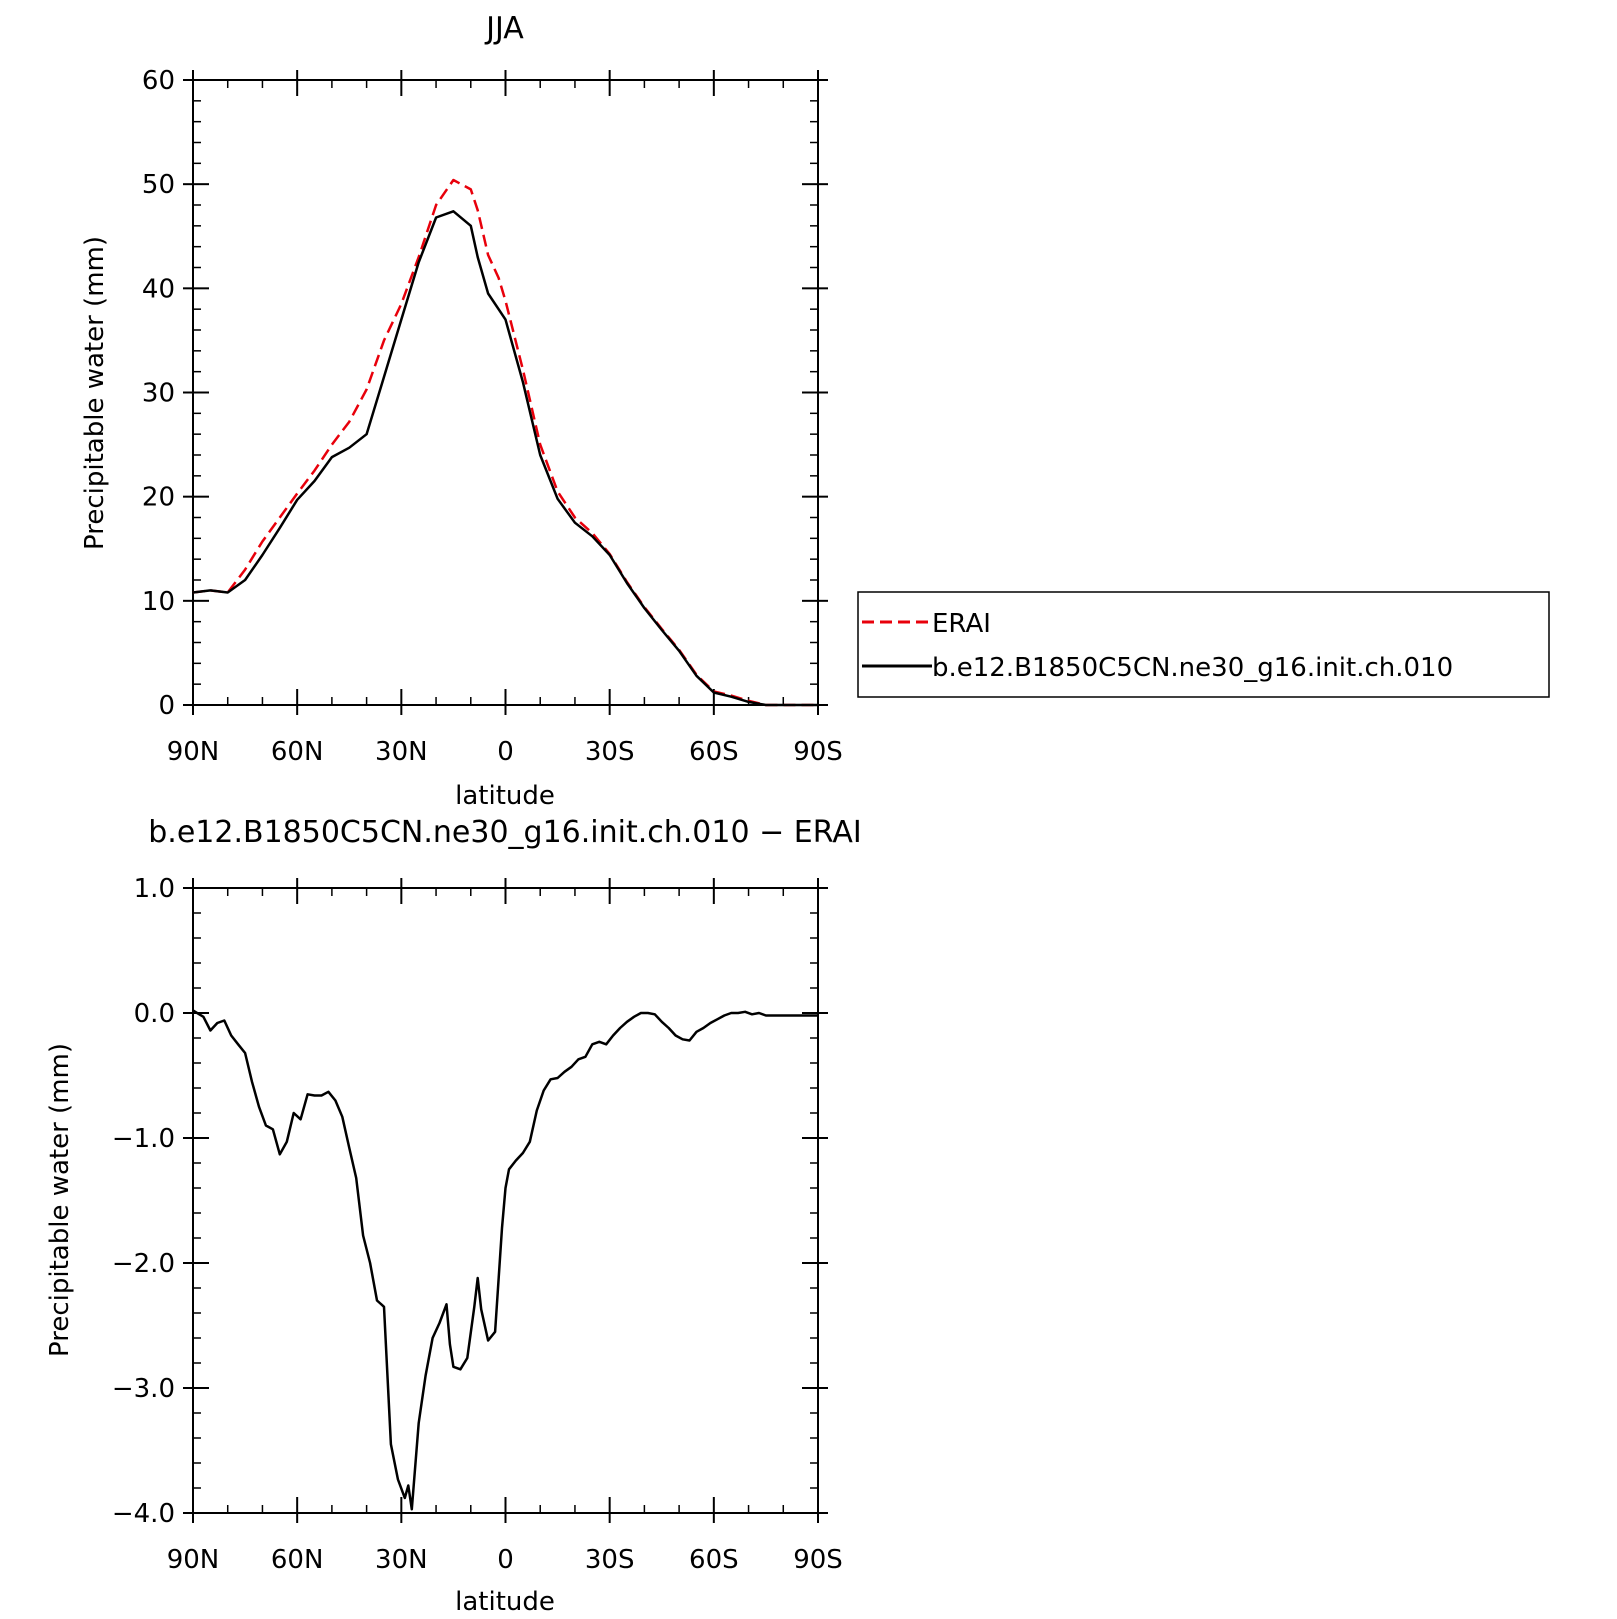 The image size is (1617, 1619). Describe the element at coordinates (504, 28) in the screenshot. I see `top-chart-title: JJA` at that location.